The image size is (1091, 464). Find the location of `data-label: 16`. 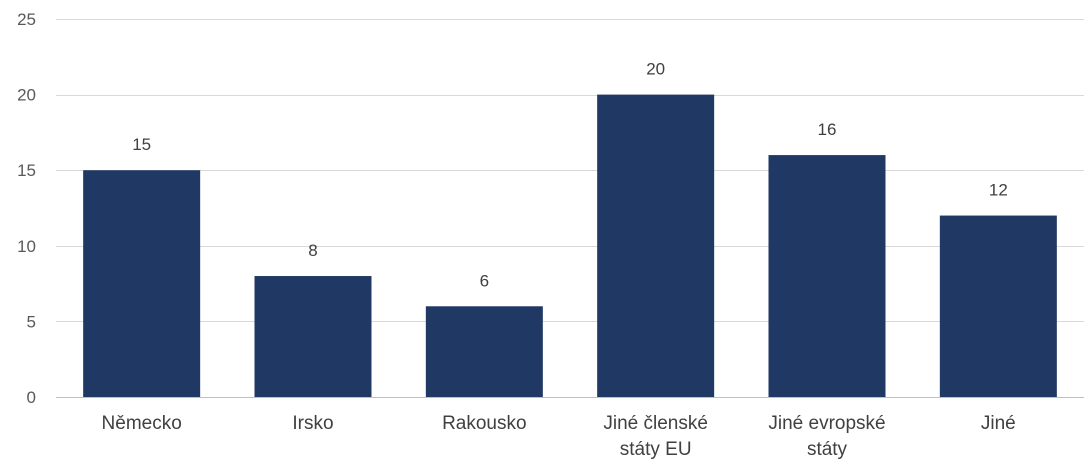

data-label: 16 is located at coordinates (827, 129).